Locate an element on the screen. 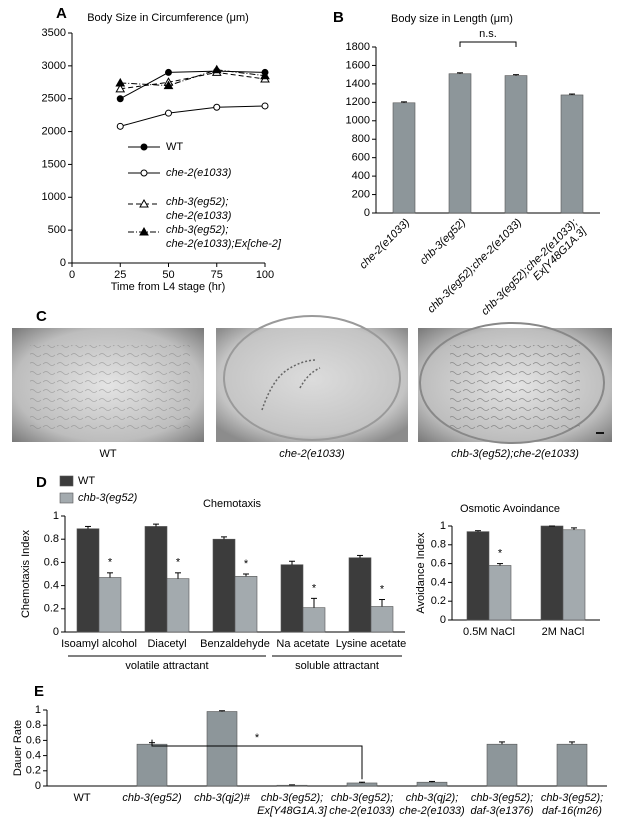  panel-label: E is located at coordinates (39, 691).